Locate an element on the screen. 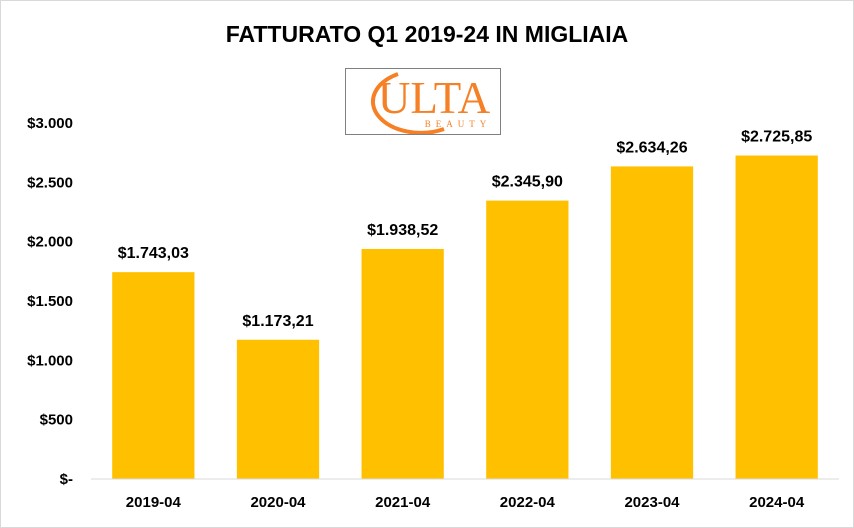  y-tick-label: $500 is located at coordinates (56, 420).